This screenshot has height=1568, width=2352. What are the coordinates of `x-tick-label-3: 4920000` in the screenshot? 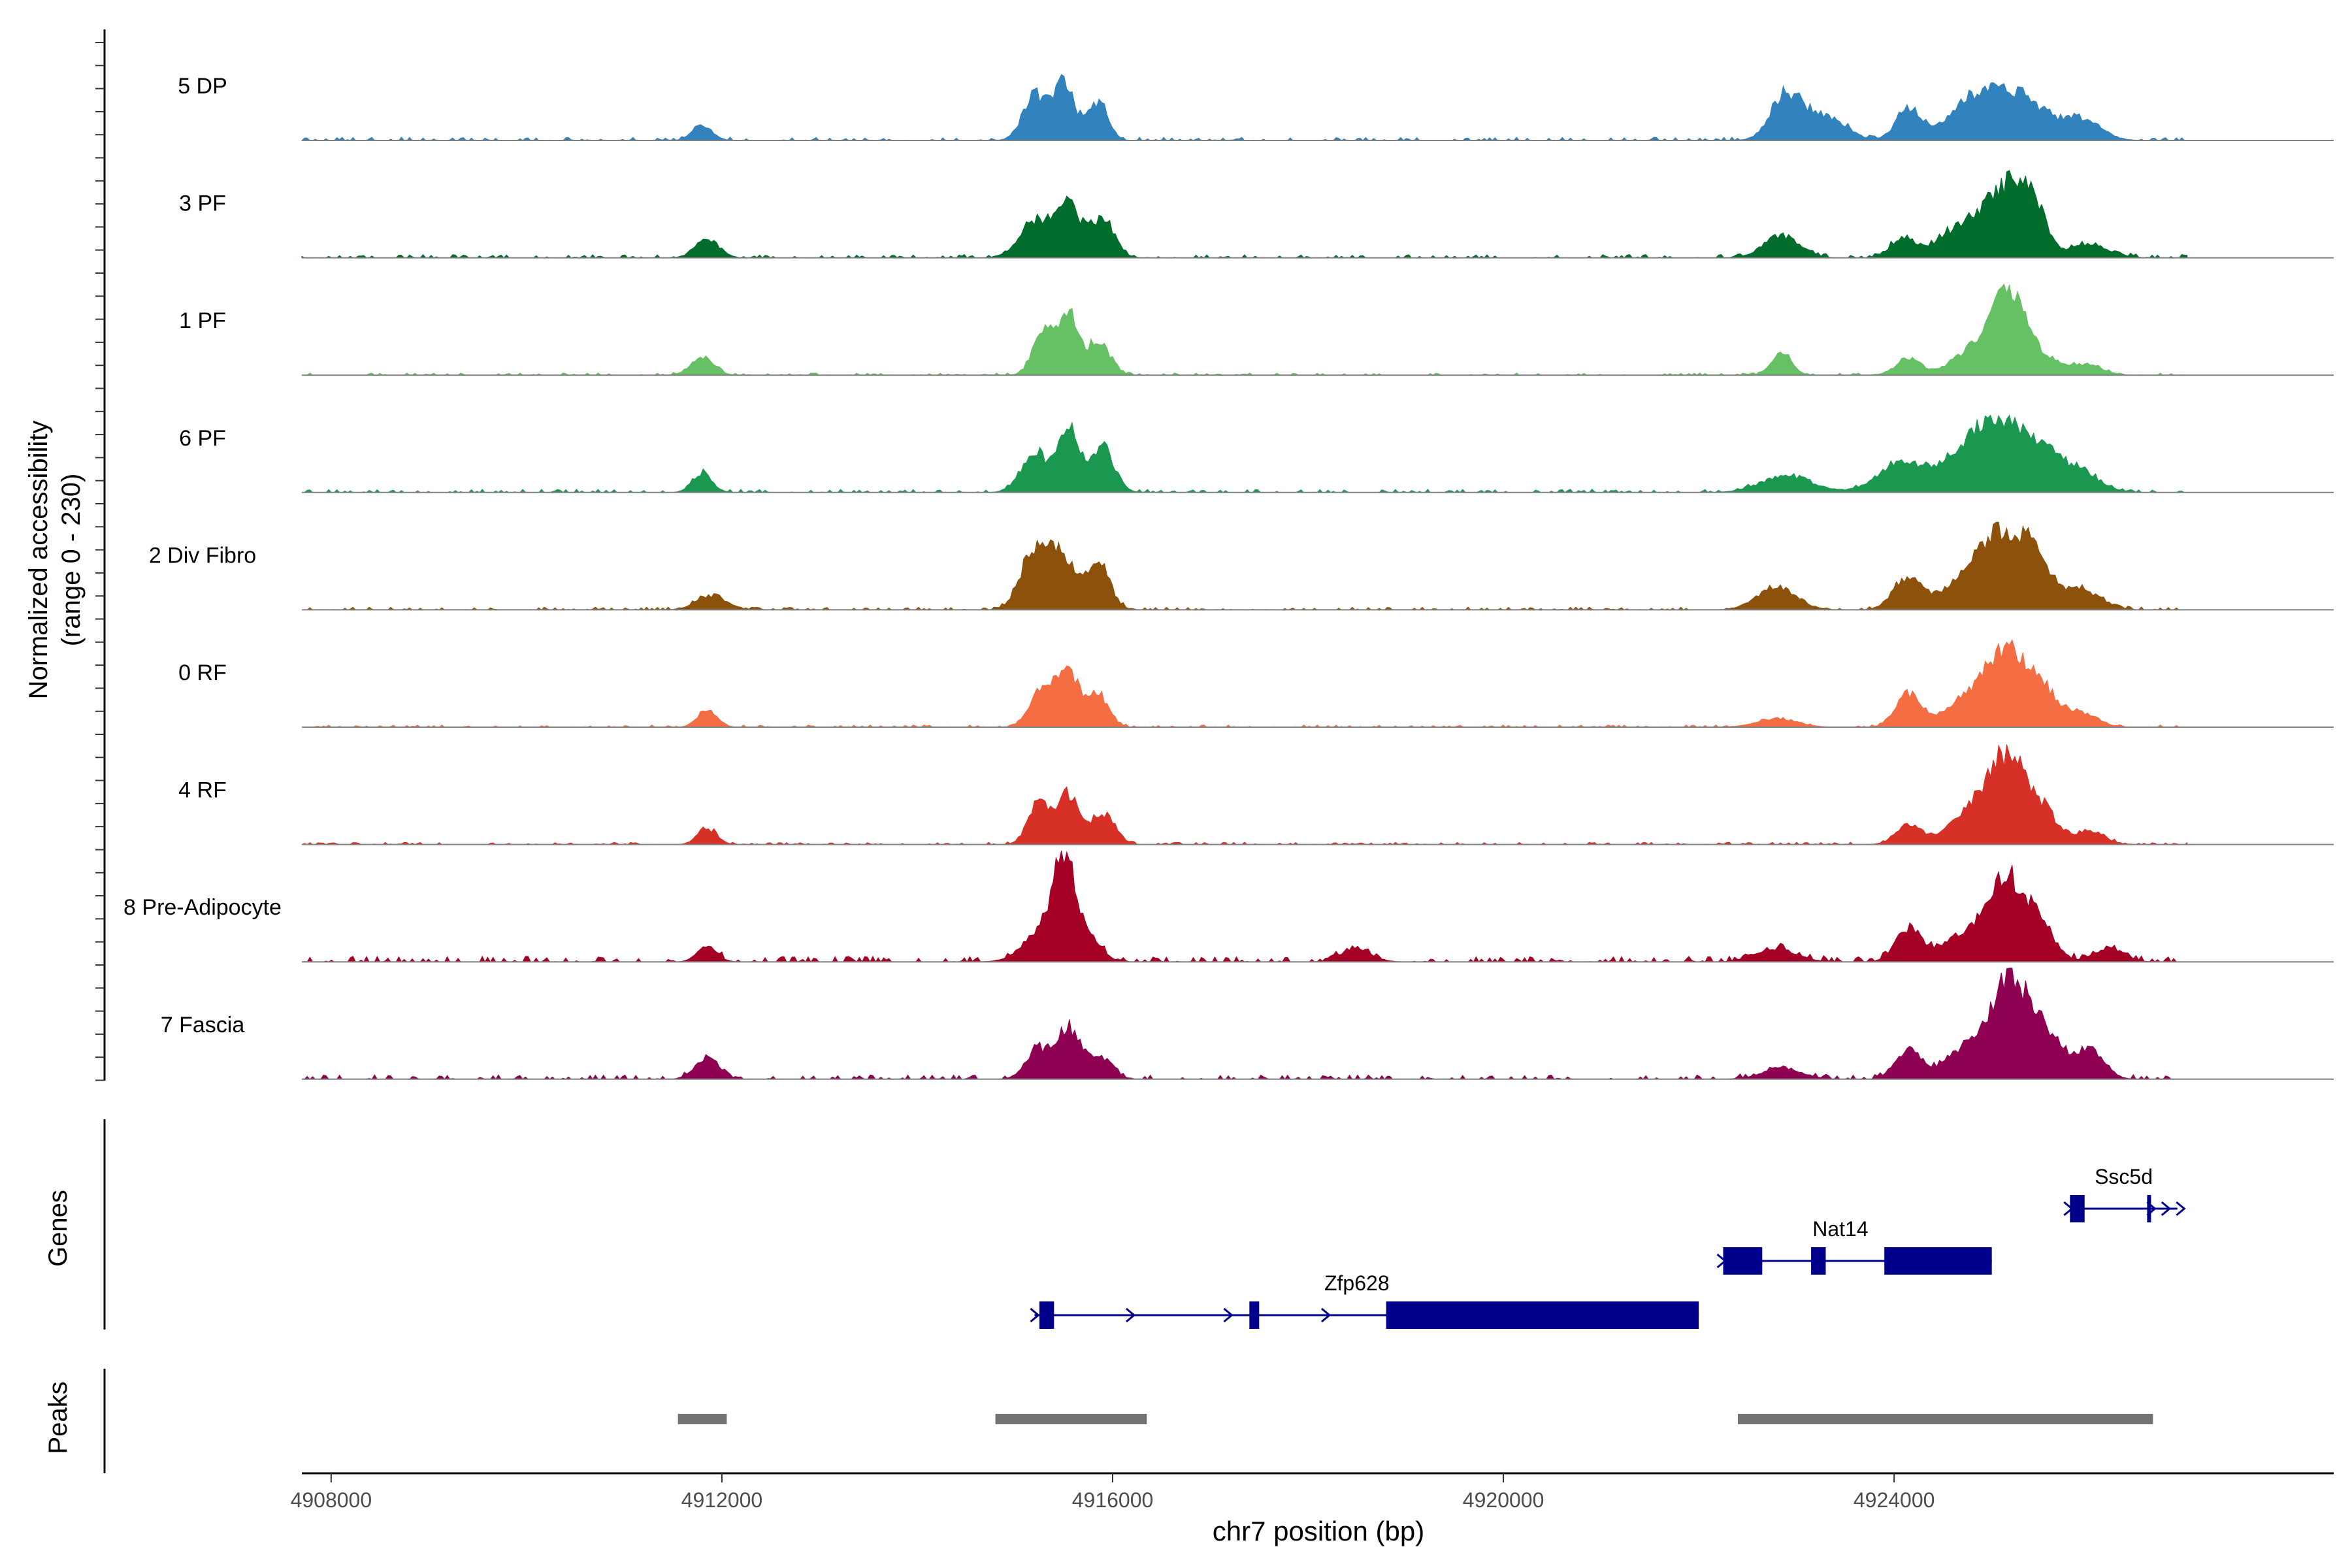 It's located at (1503, 1500).